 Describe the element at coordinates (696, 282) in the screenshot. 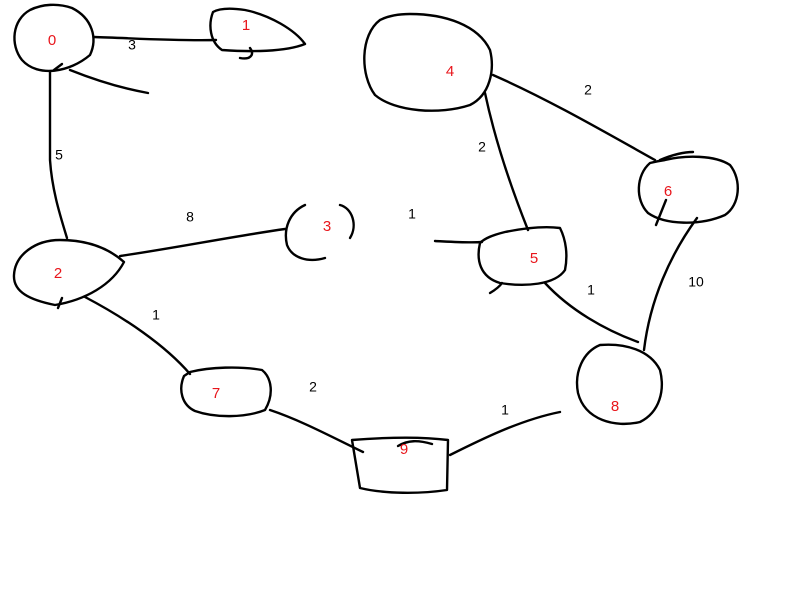

I see `edge-weight-8-9: 10` at that location.